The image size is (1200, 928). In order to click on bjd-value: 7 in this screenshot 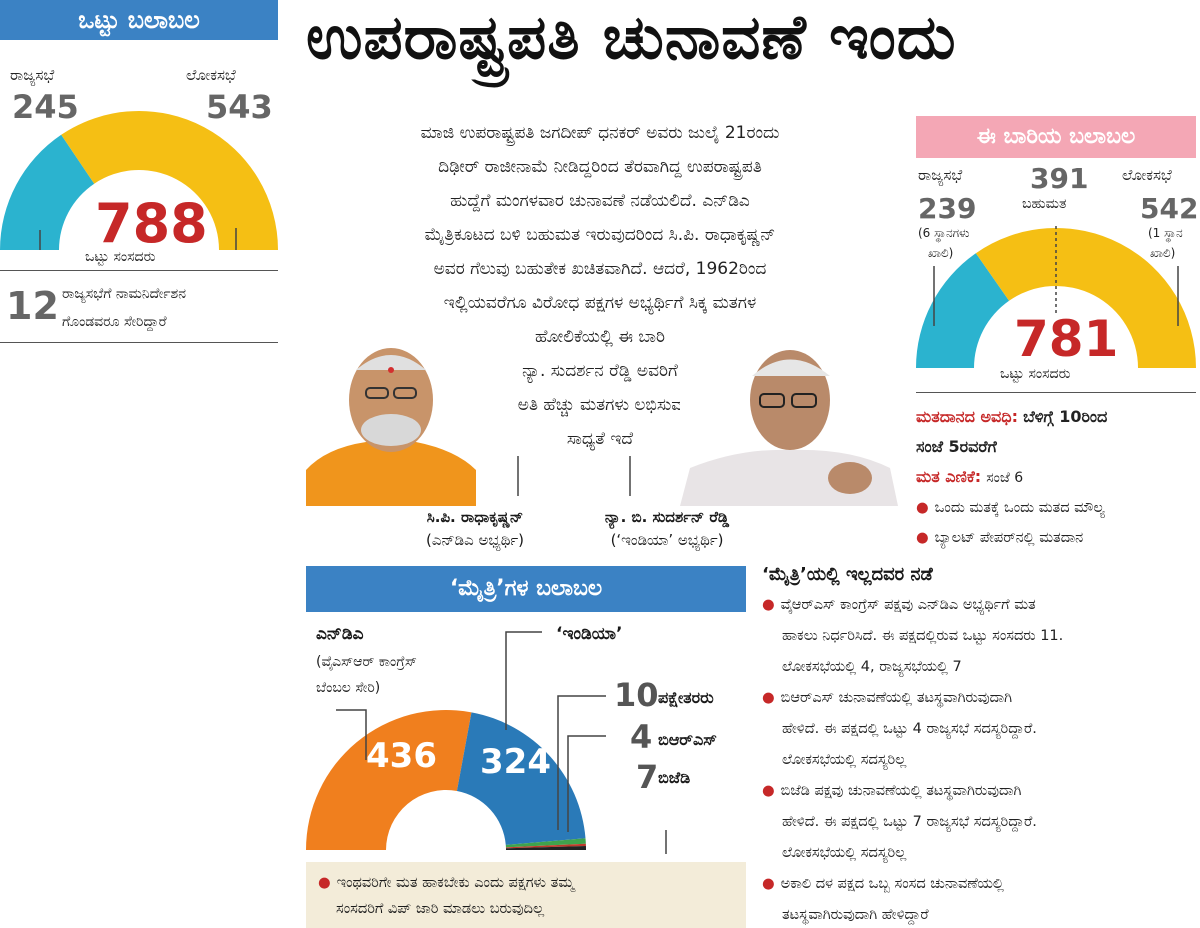, I will do `click(647, 777)`.